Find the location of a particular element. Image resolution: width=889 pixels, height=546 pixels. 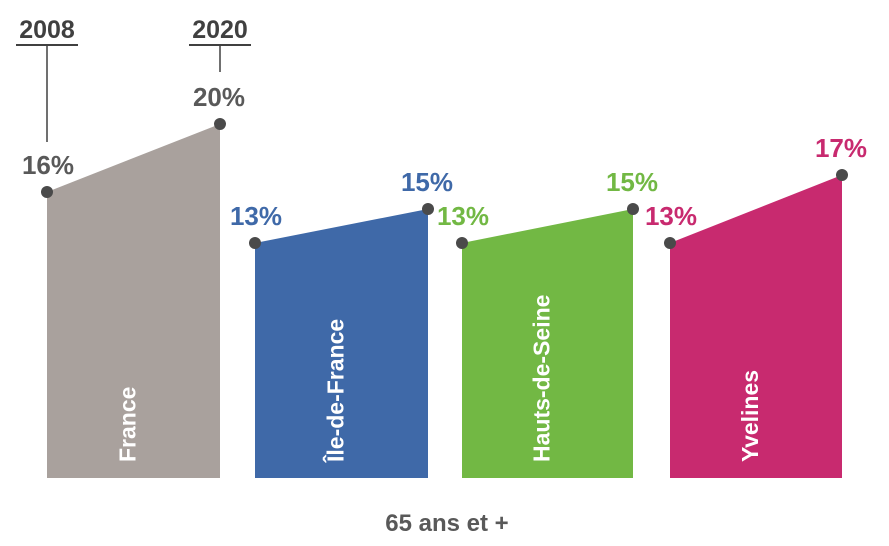

value-label-start-3: 13% is located at coordinates (671, 216).